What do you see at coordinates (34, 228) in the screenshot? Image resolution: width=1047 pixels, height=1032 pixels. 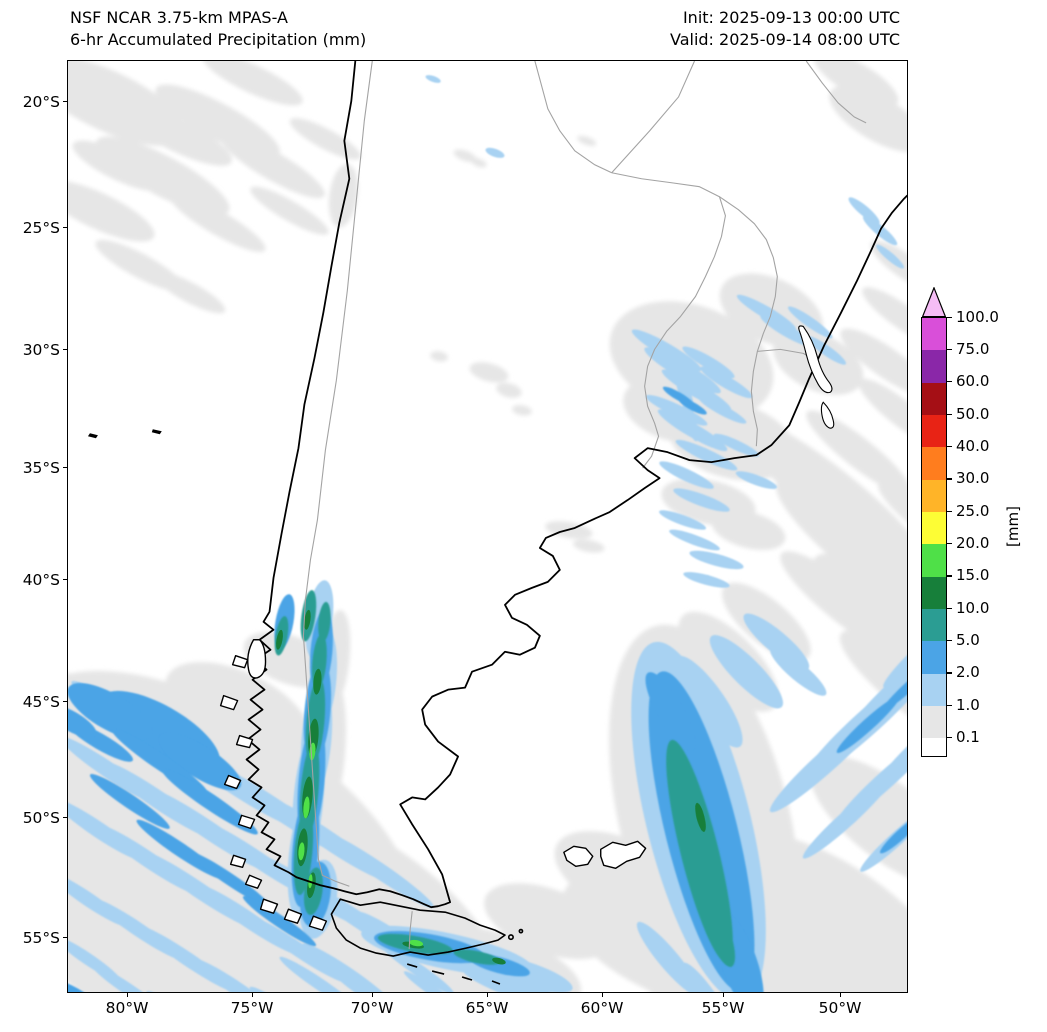 I see `y-tick-label: 25°S` at bounding box center [34, 228].